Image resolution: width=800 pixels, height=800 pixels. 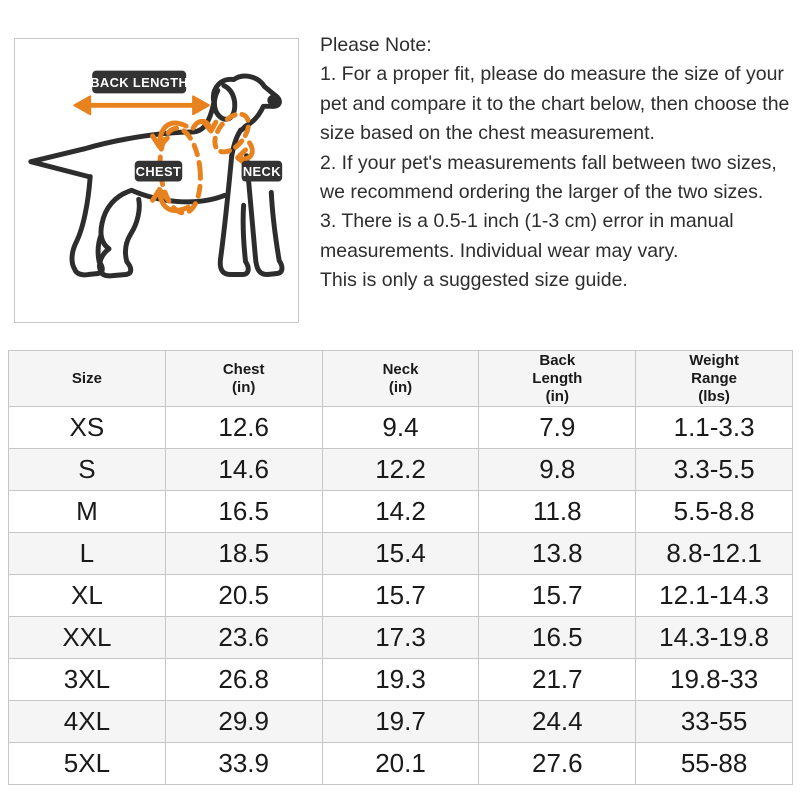 I want to click on table-cell: 12.2, so click(x=400, y=469).